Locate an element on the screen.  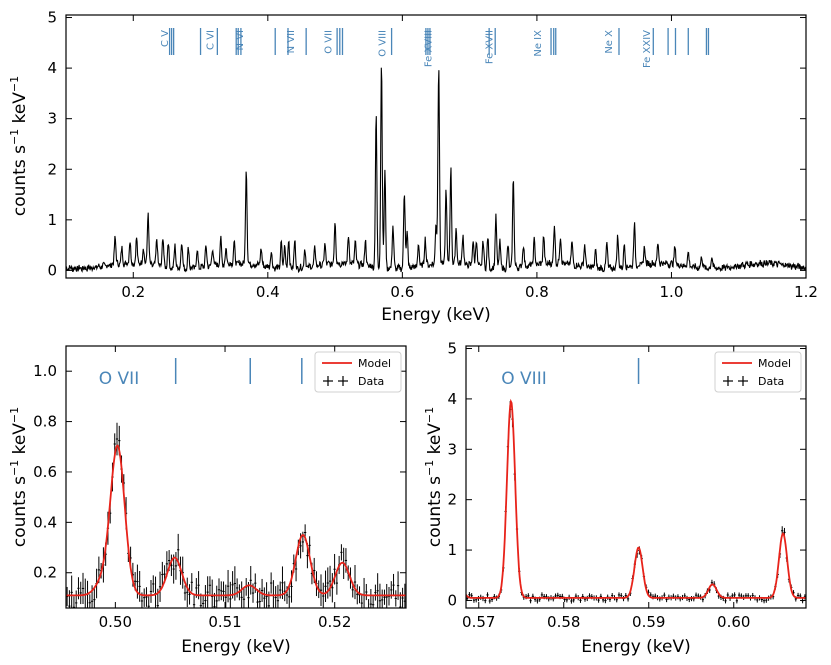
y-tick-label: 0.2 is located at coordinates (45, 573).